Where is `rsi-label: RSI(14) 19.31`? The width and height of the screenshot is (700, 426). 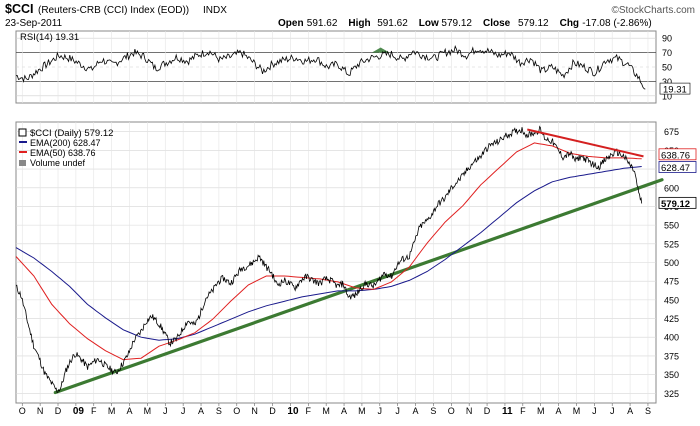
rsi-label: RSI(14) 19.31 is located at coordinates (49, 37).